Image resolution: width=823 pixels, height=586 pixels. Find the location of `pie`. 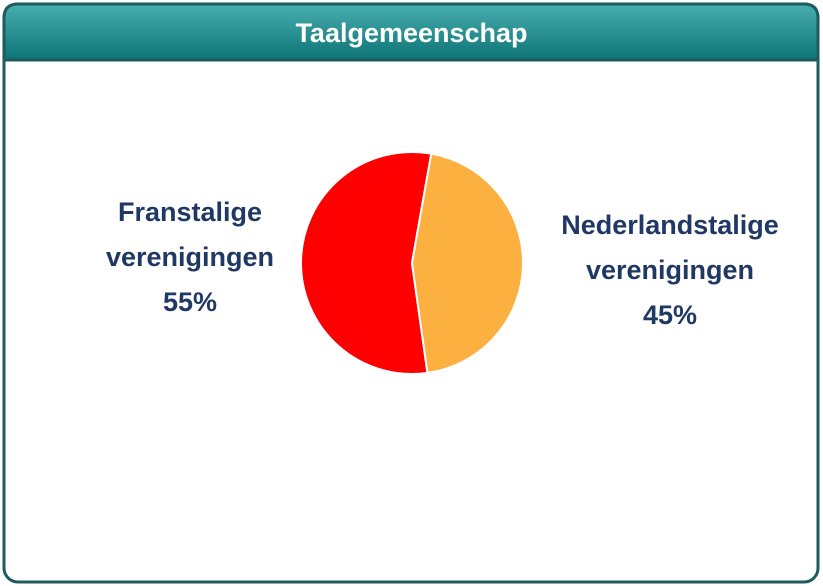

pie is located at coordinates (412, 263).